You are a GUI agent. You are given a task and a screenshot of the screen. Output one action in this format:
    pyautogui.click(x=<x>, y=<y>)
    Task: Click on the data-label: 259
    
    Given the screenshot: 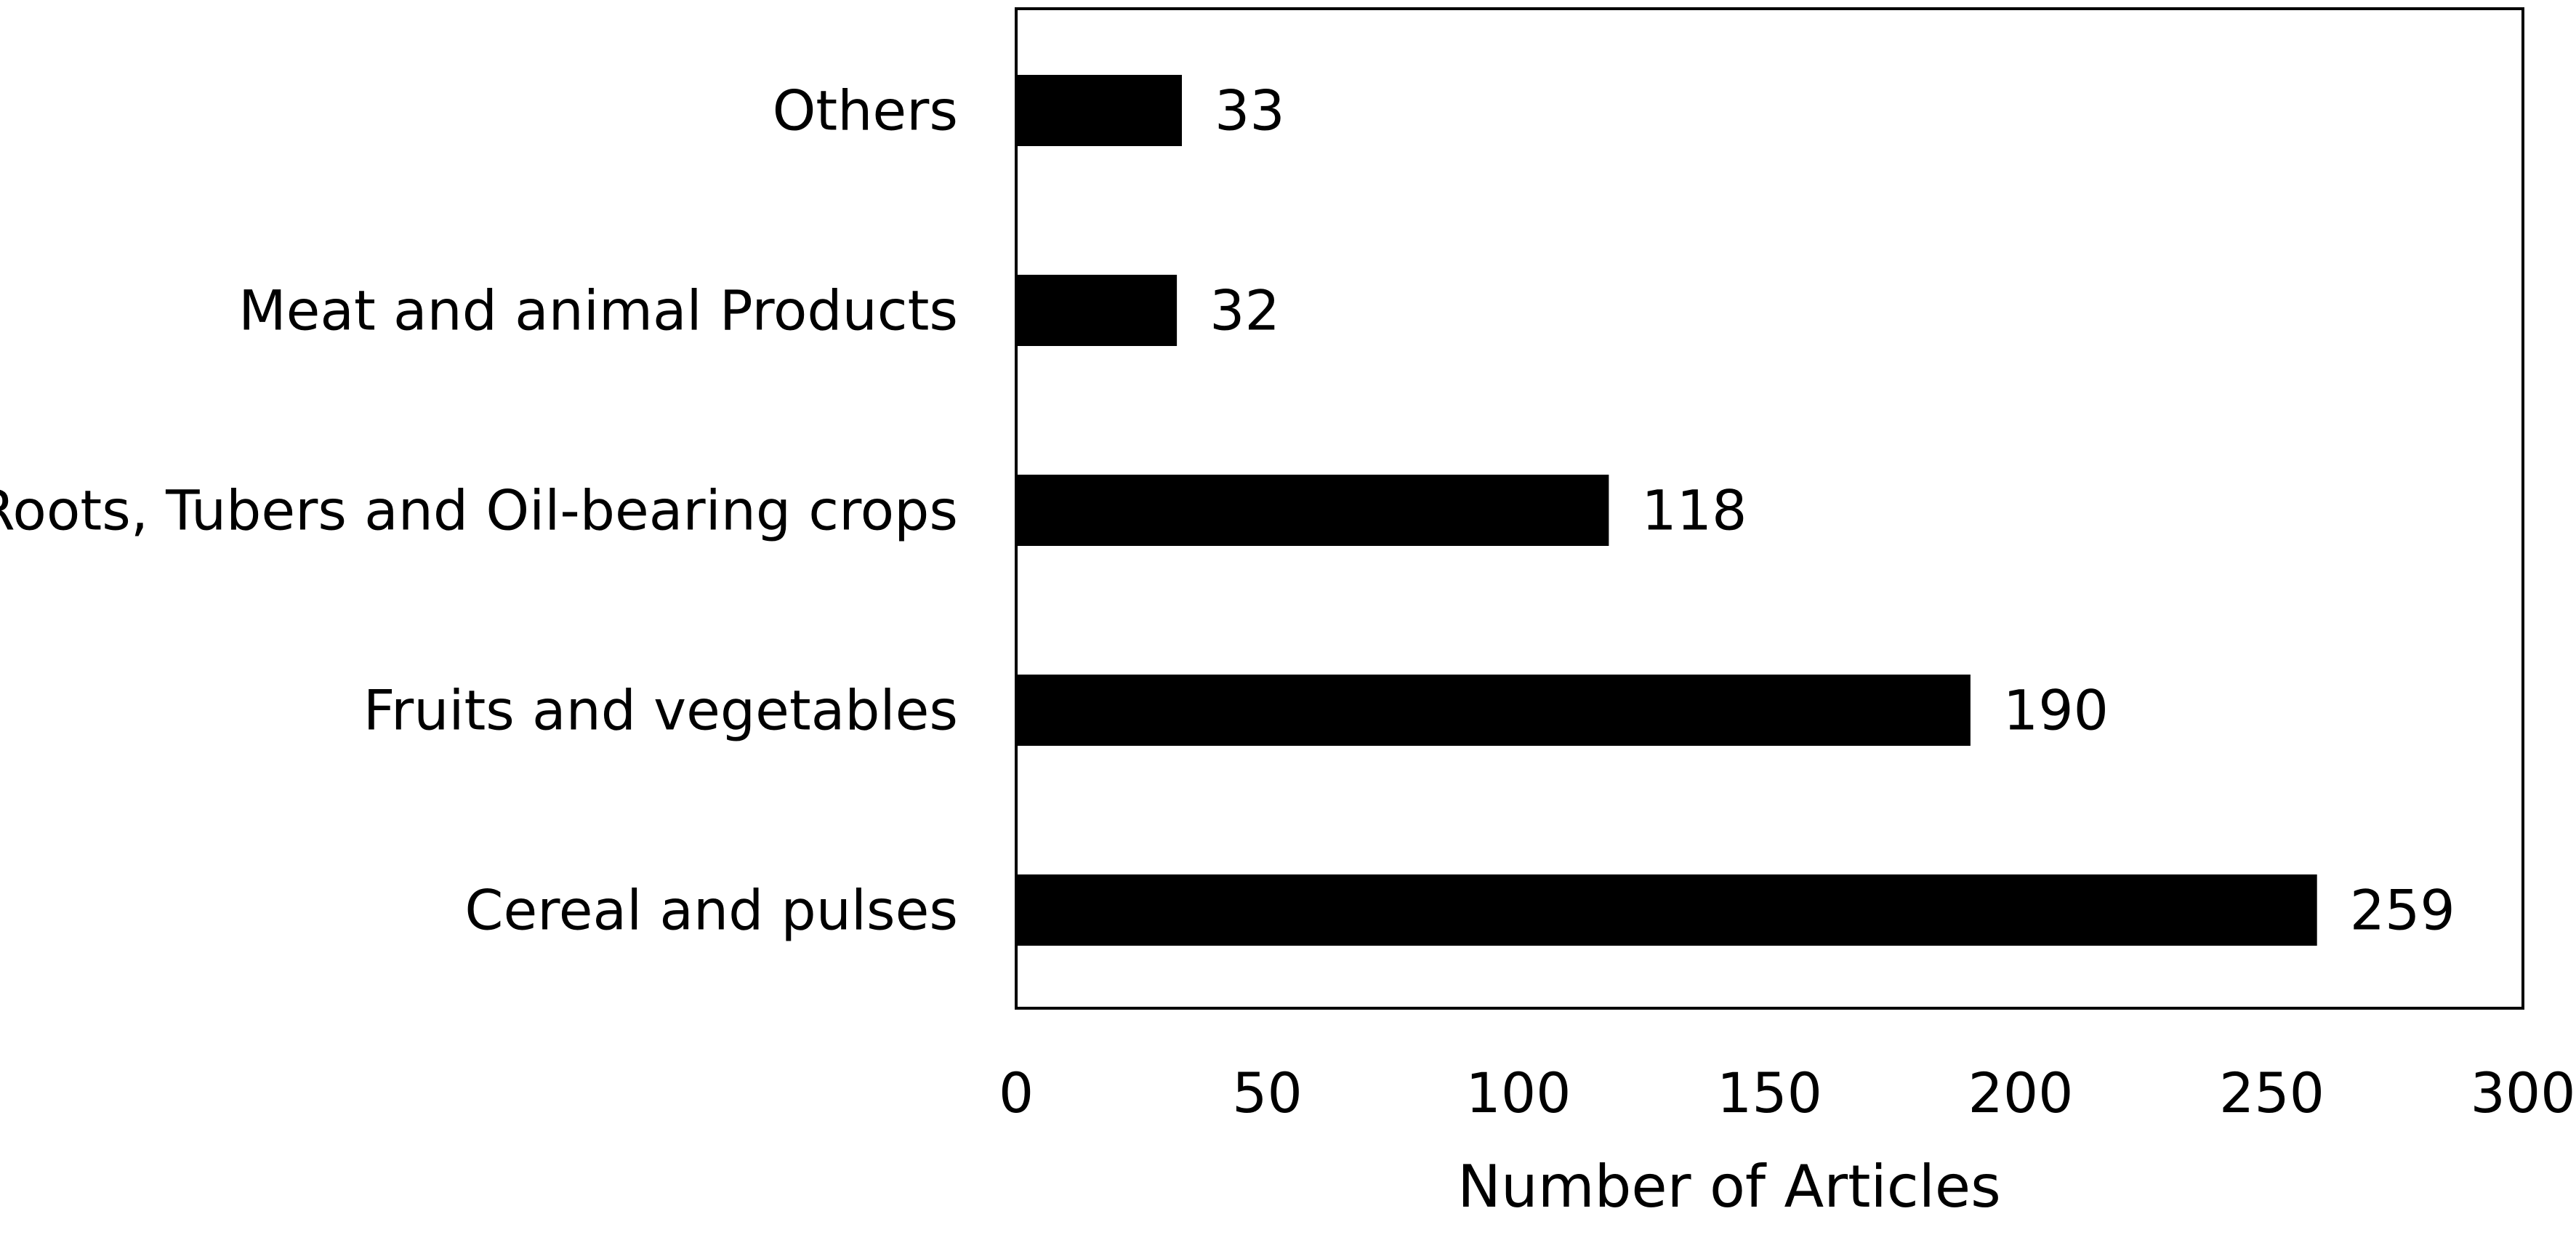 What is the action you would take?
    pyautogui.click(x=2402, y=910)
    